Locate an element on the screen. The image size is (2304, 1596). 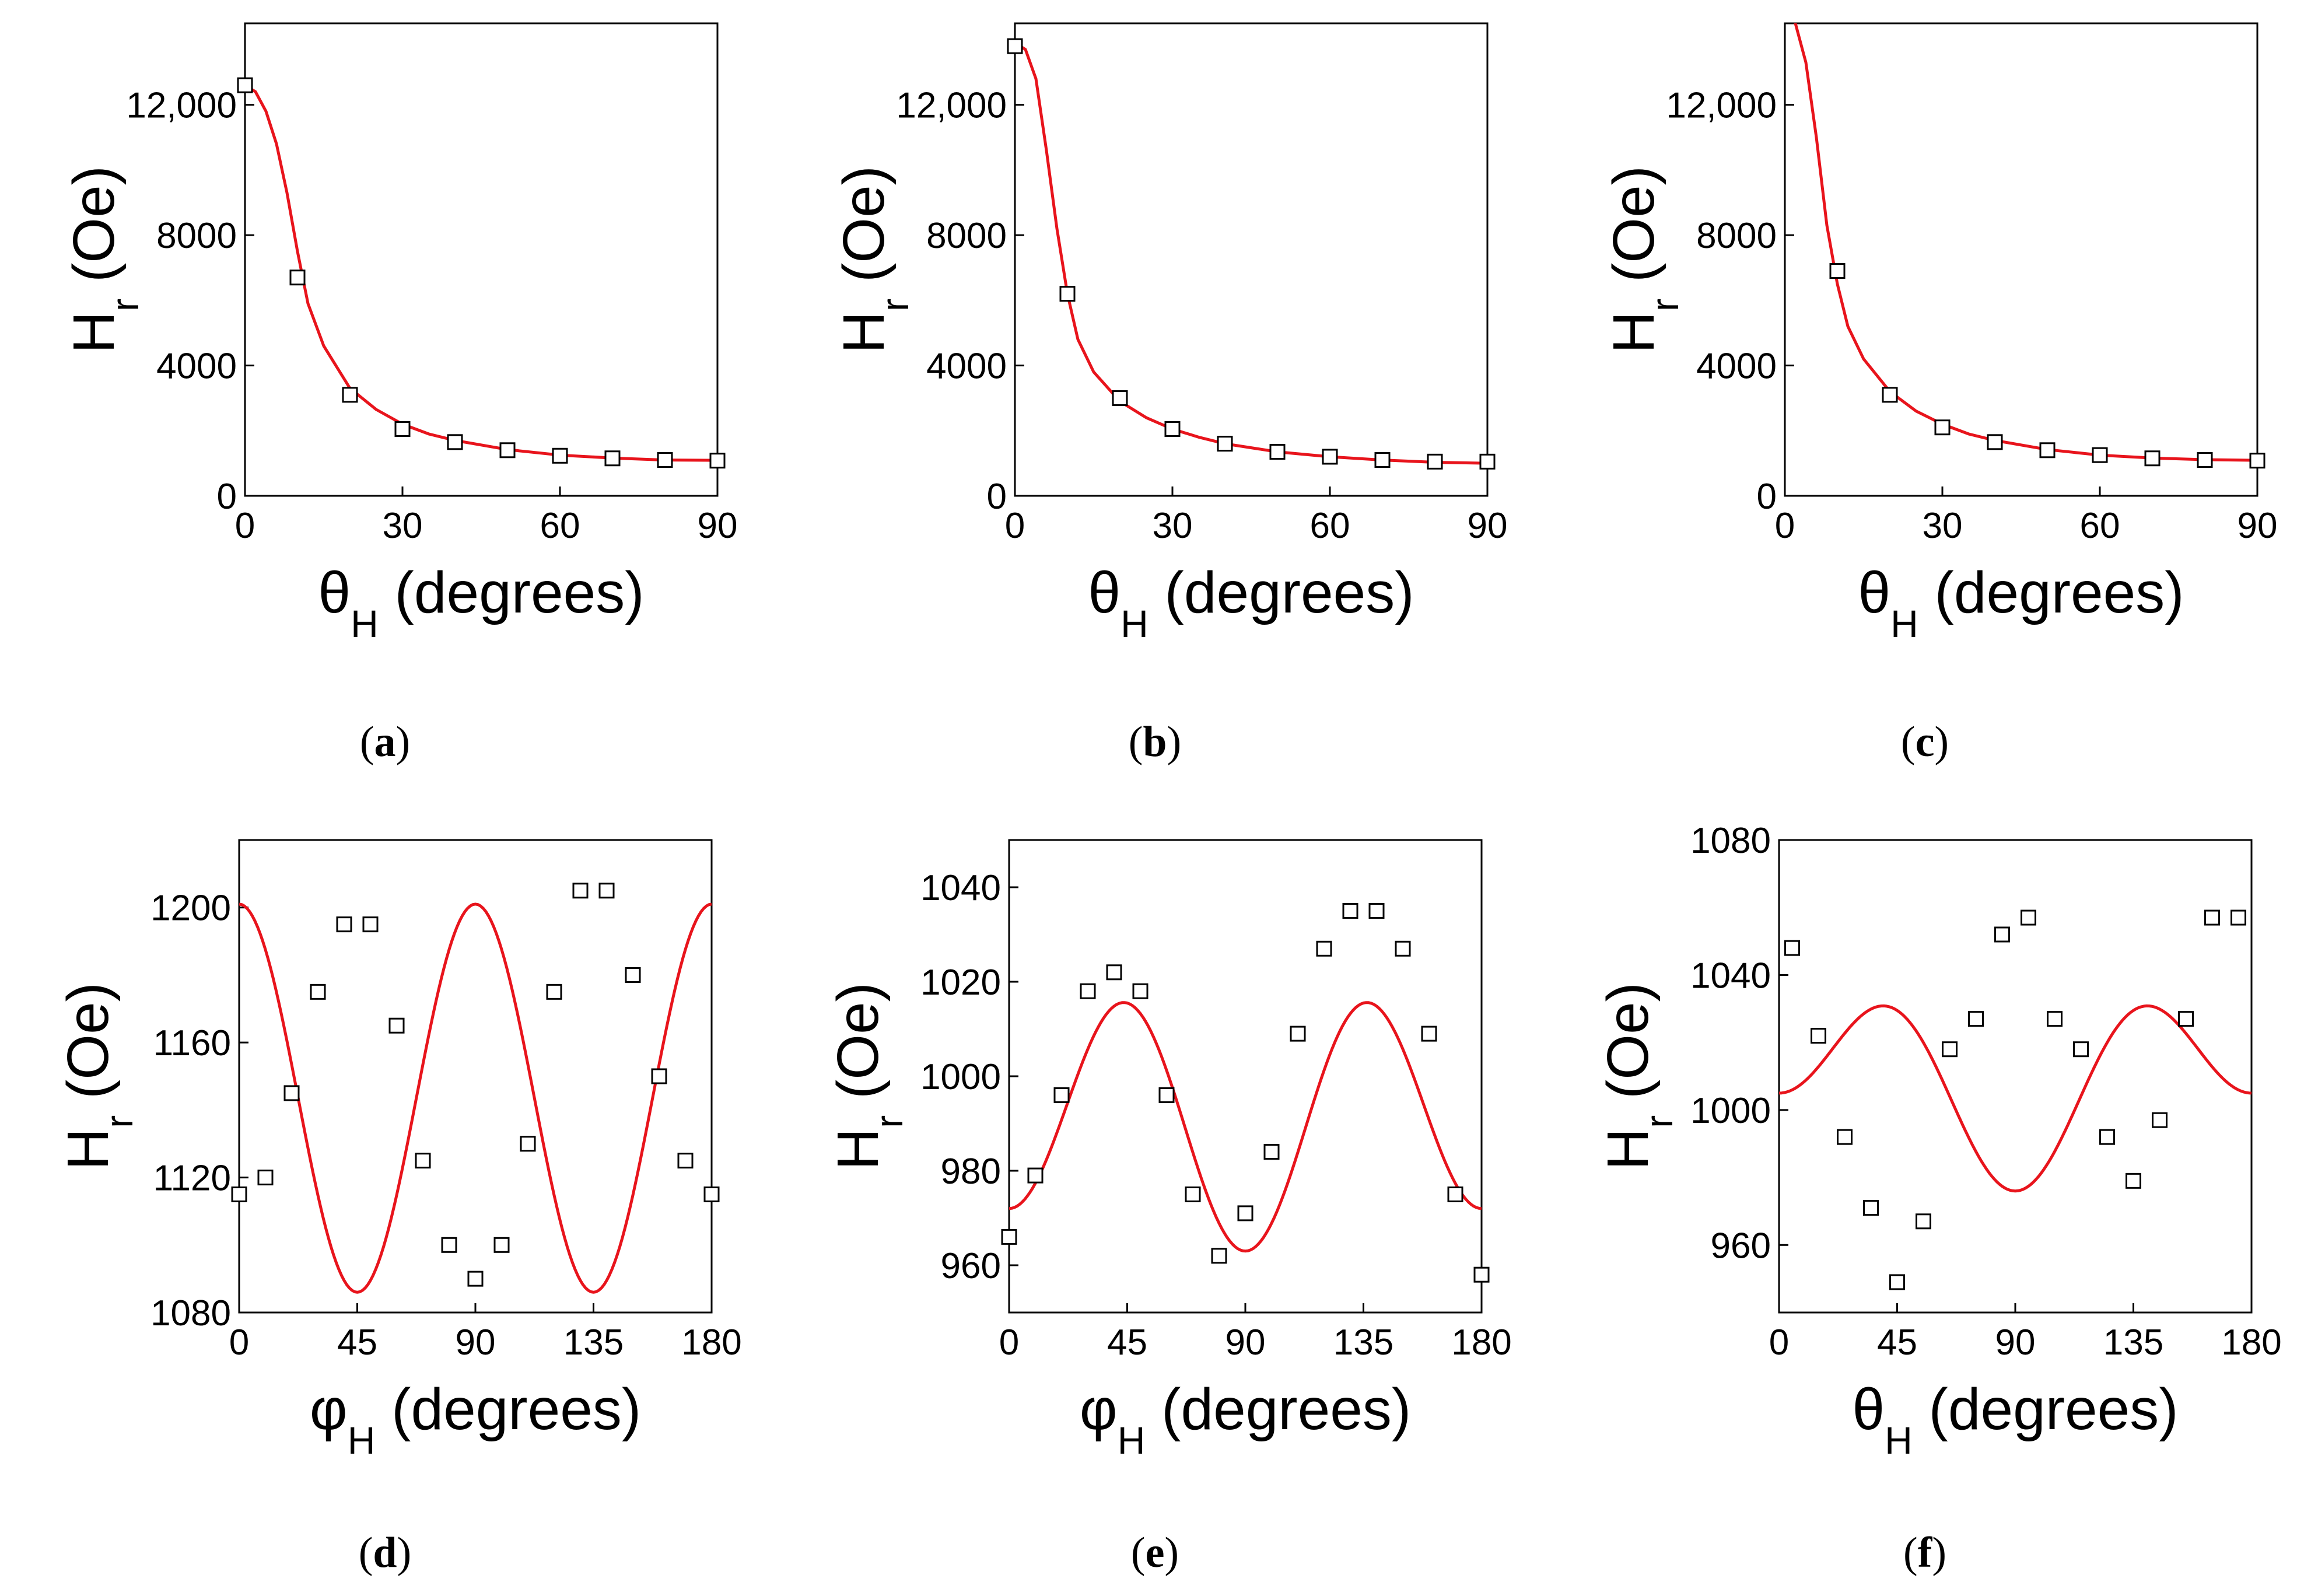
y-tick-label: 1040 is located at coordinates (1731, 976).